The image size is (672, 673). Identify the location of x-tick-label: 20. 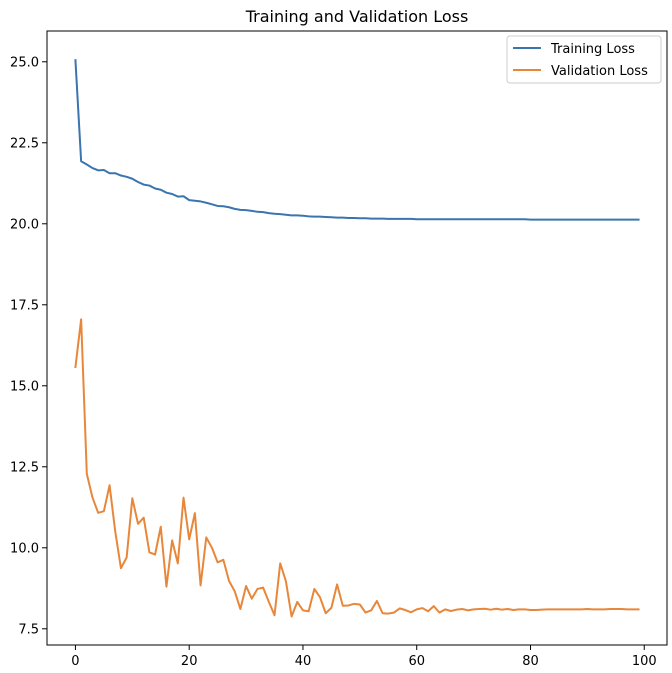
(189, 661).